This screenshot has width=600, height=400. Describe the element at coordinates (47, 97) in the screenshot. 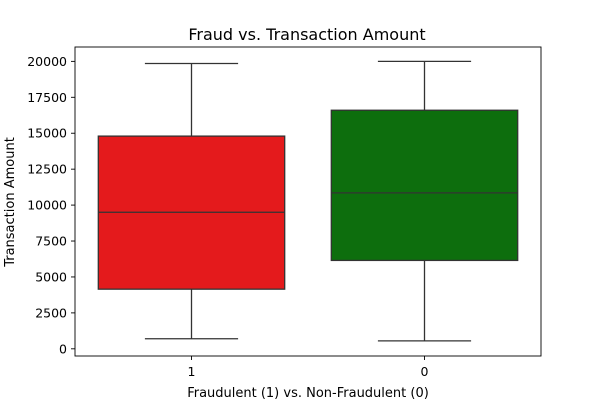

I see `y-tick-label: 17500` at that location.